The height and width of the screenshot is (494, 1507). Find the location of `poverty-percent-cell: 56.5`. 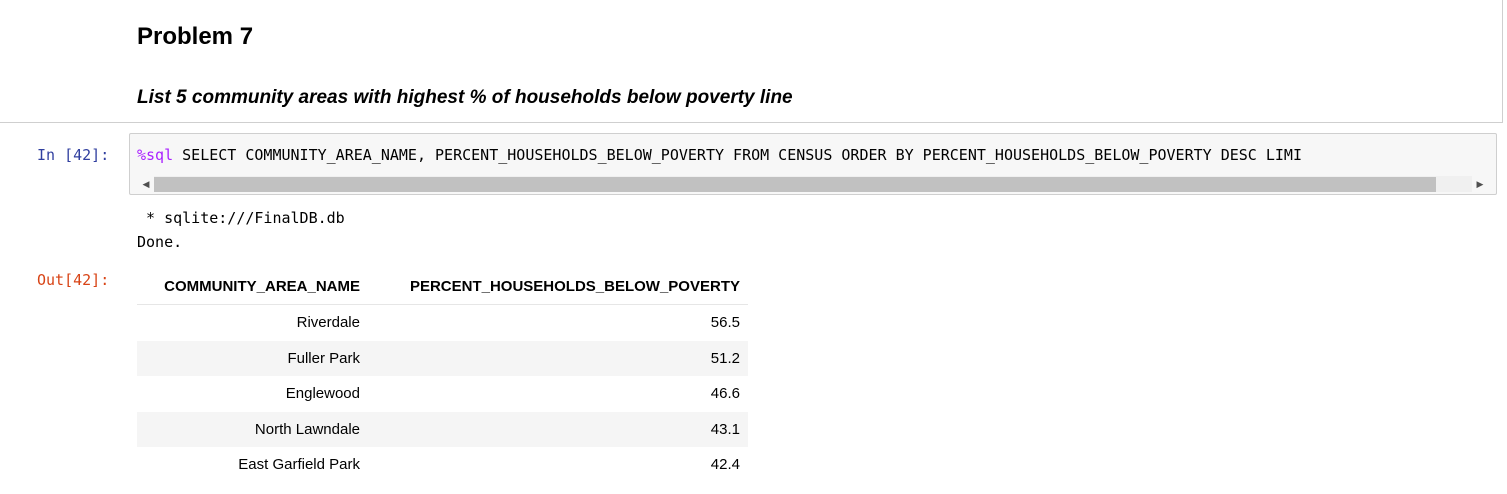

poverty-percent-cell: 56.5 is located at coordinates (725, 323).